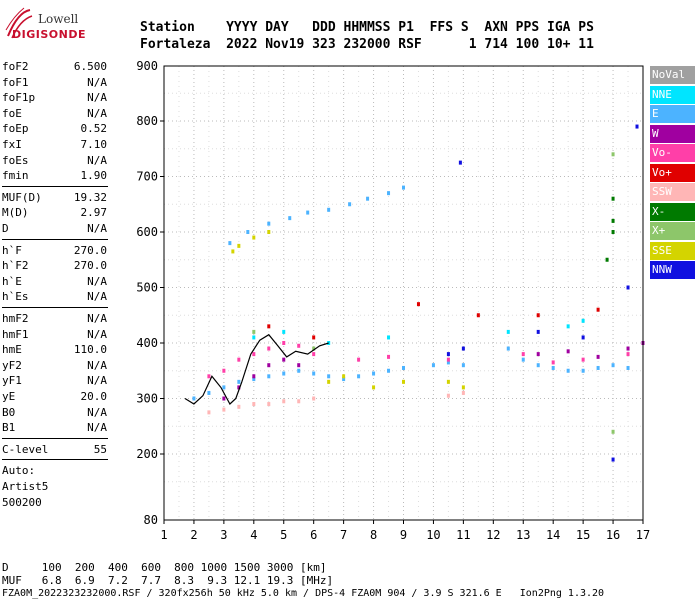 The image size is (700, 600). Describe the element at coordinates (283, 535) in the screenshot. I see `x-tick-label: 5` at that location.